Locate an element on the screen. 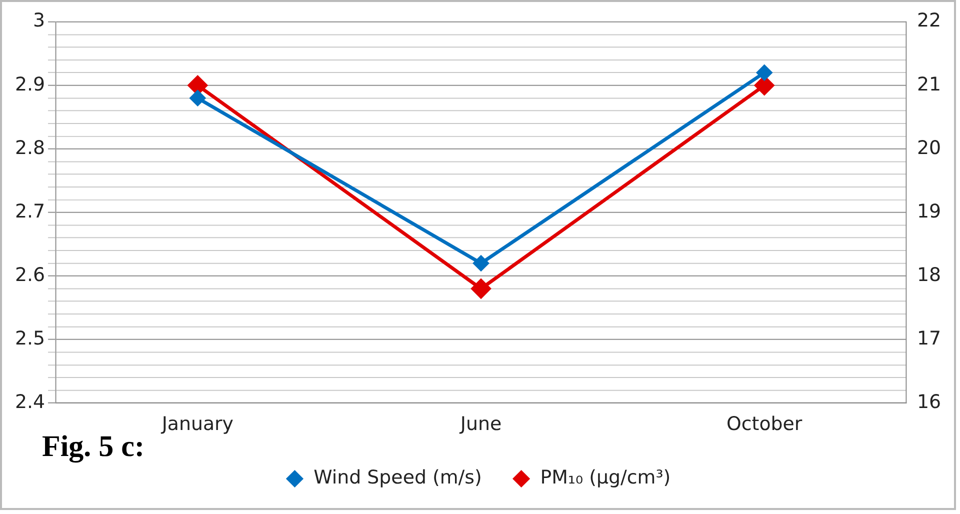 This screenshot has height=514, width=960. x-tick-label: October is located at coordinates (764, 424).